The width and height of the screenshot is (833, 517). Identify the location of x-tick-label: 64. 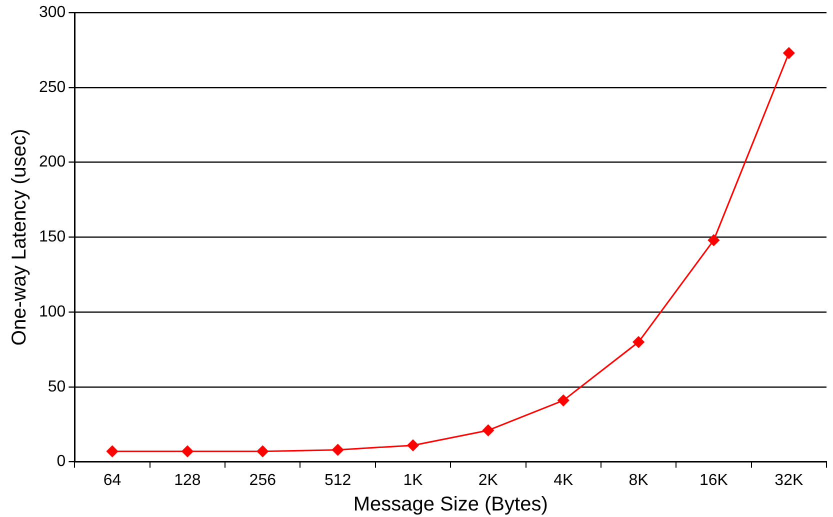
(112, 480).